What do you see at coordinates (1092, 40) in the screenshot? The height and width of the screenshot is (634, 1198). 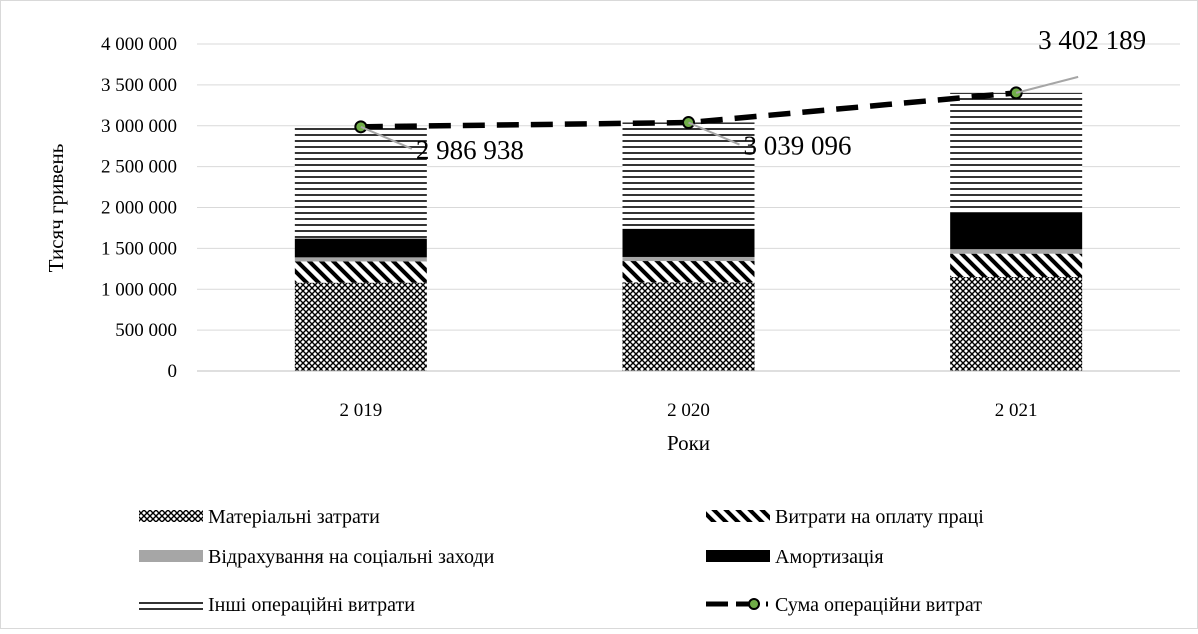 I see `data-label: 3 402 189` at bounding box center [1092, 40].